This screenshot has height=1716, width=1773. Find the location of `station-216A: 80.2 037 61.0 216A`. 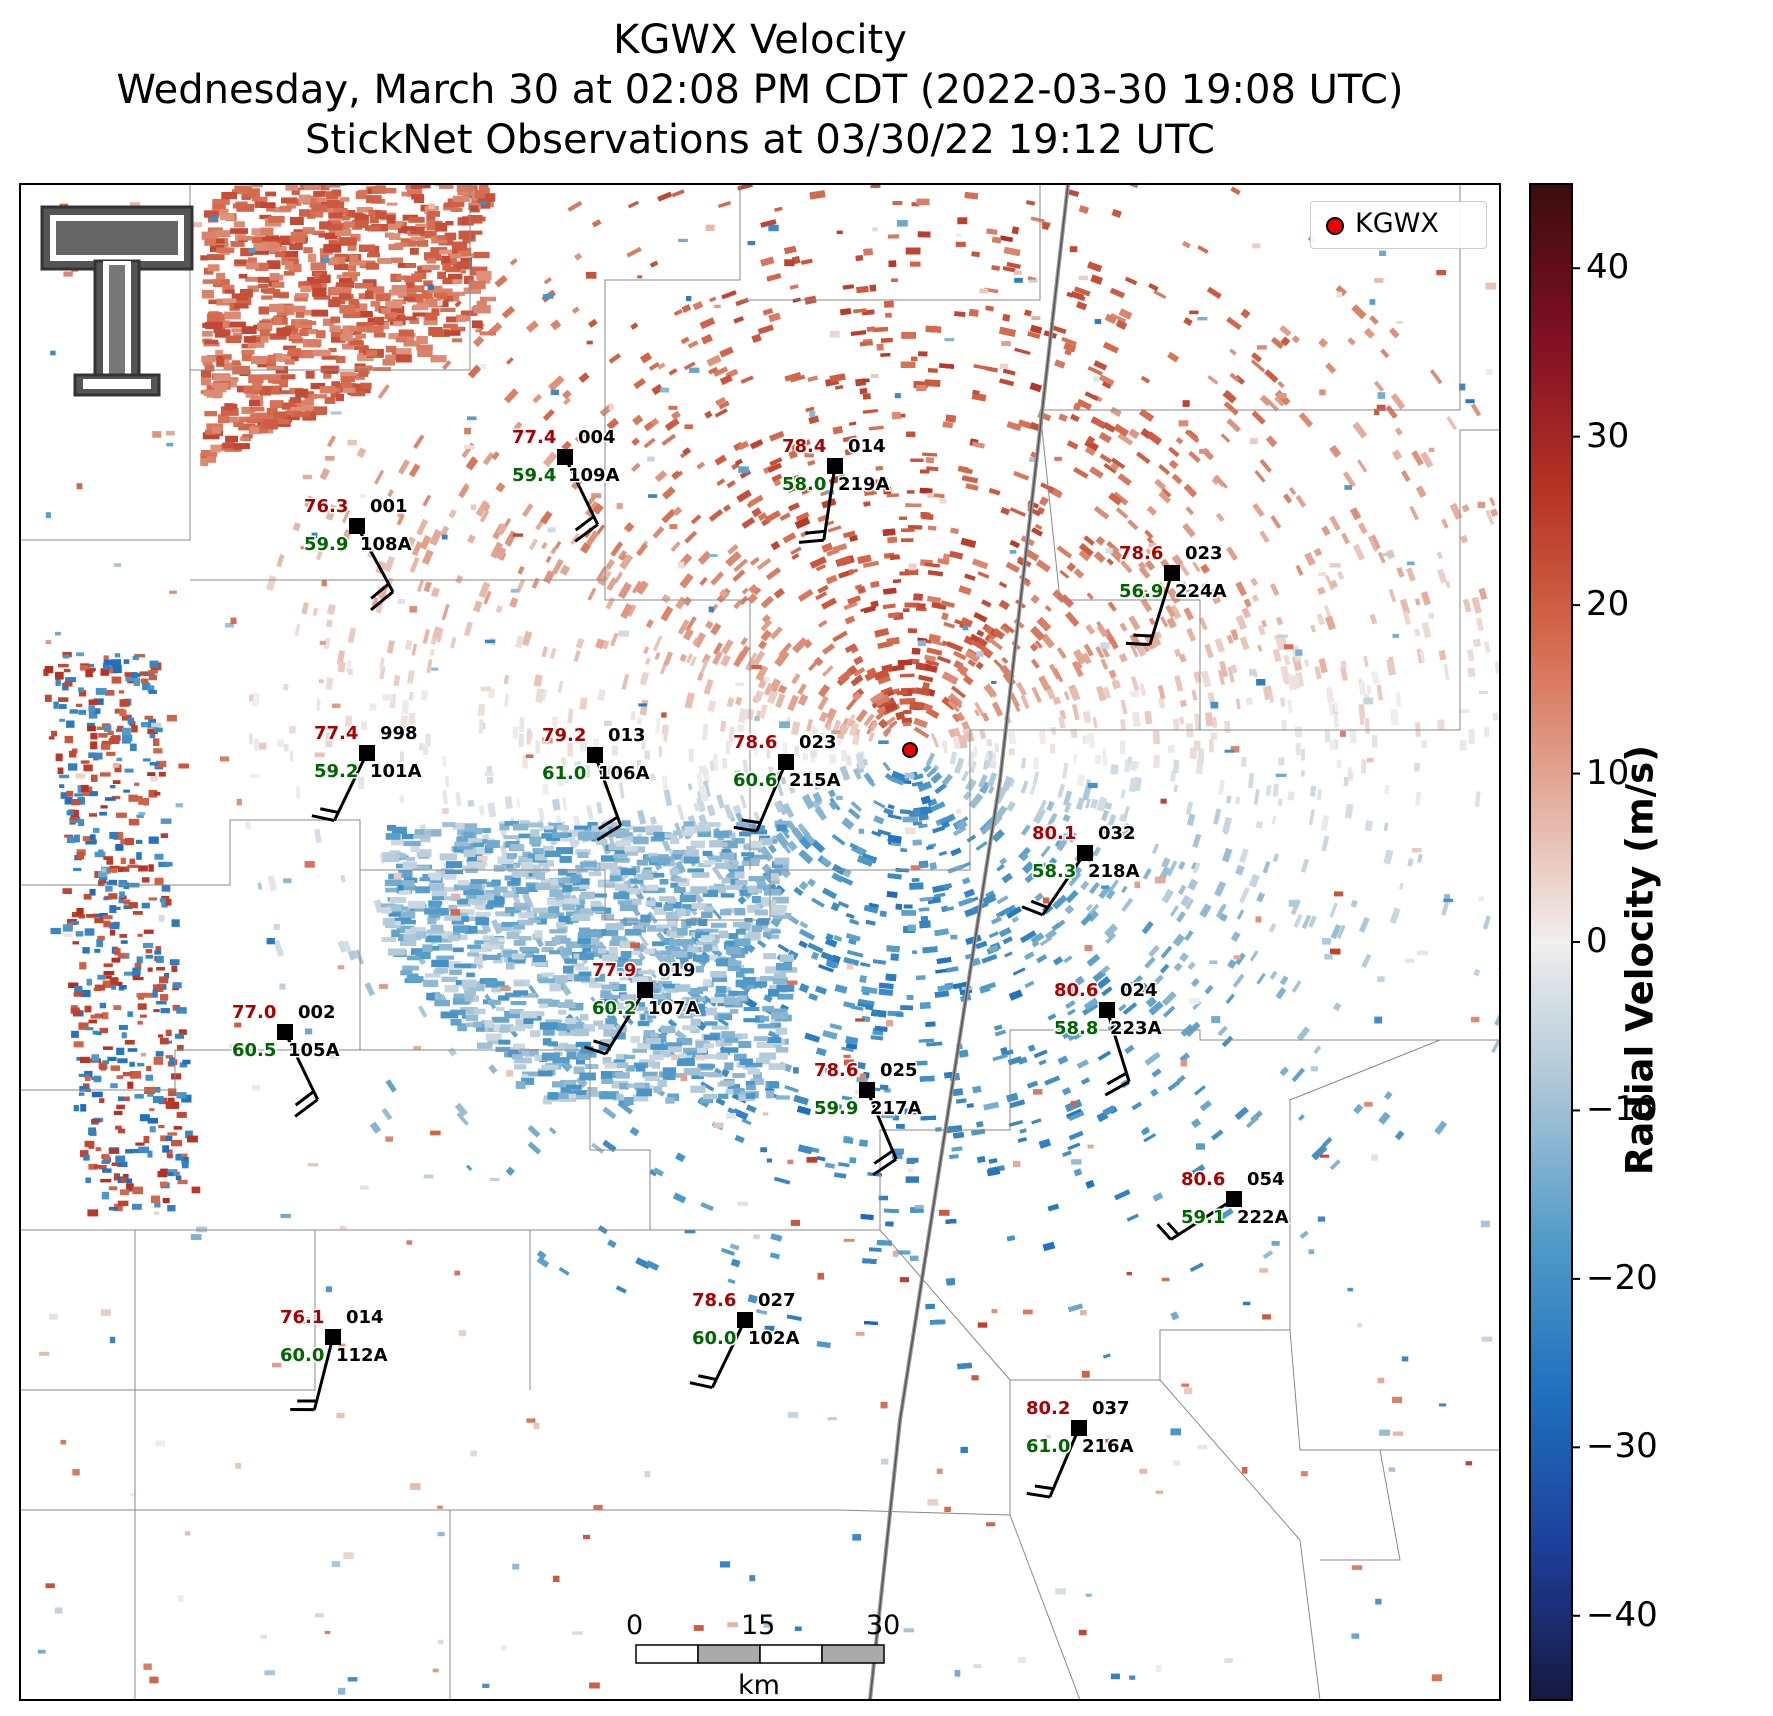

station-216A: 80.2 037 61.0 216A is located at coordinates (1080, 1448).